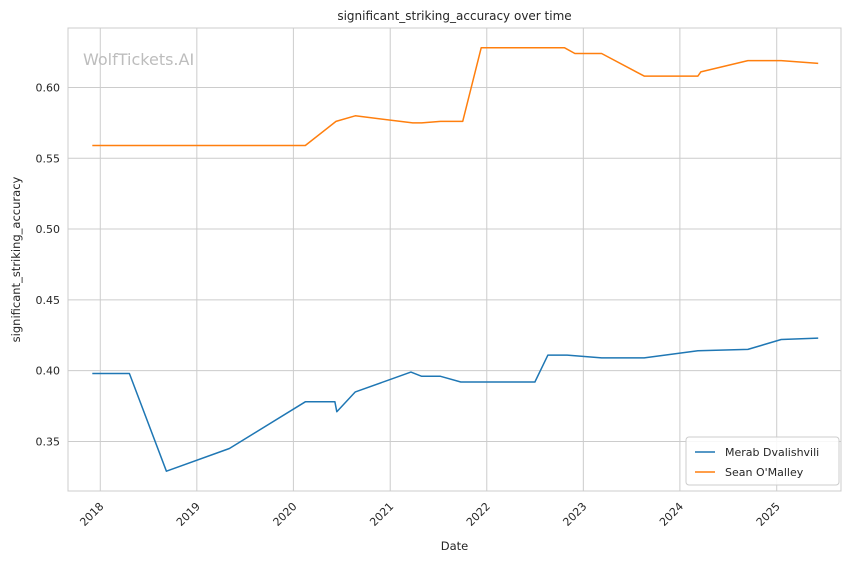  What do you see at coordinates (455, 546) in the screenshot?
I see `x-axis-label: Date` at bounding box center [455, 546].